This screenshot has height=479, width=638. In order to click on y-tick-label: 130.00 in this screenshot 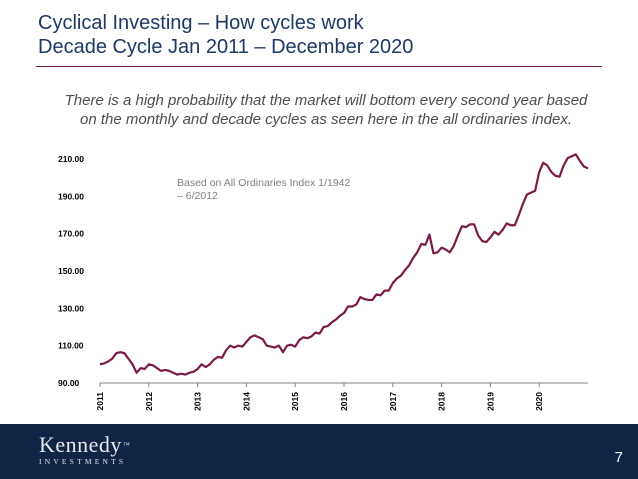, I will do `click(71, 308)`.